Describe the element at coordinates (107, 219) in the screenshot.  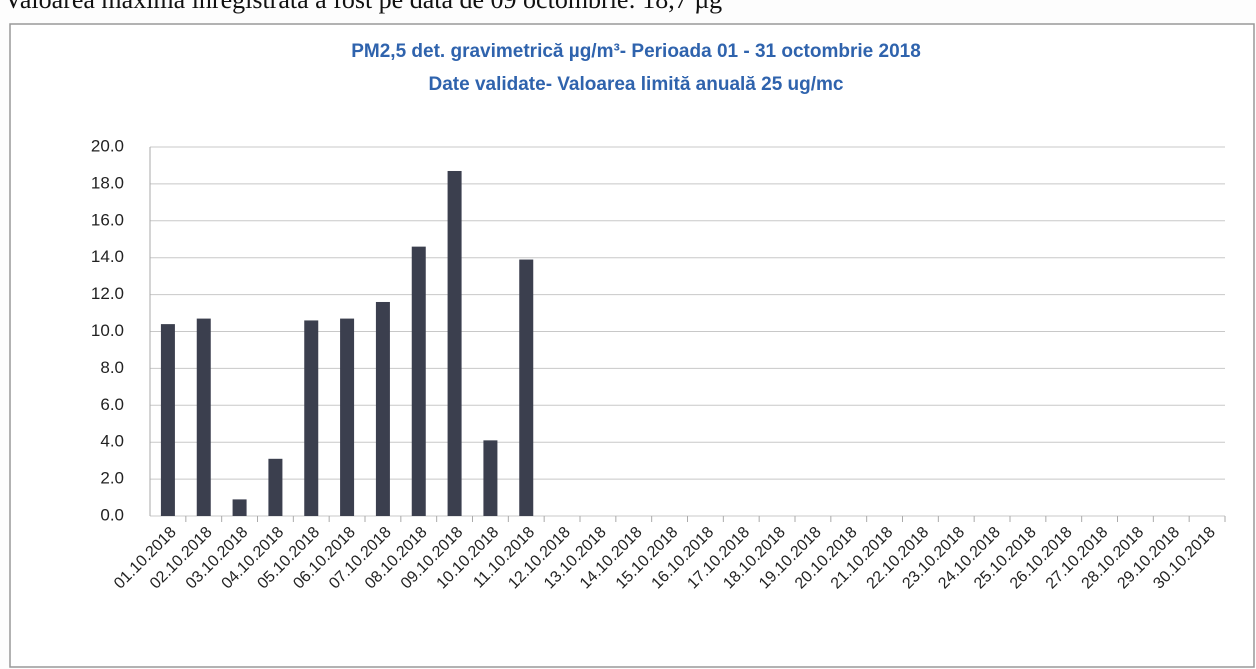
I see `y-tick-label: 16.0` at that location.